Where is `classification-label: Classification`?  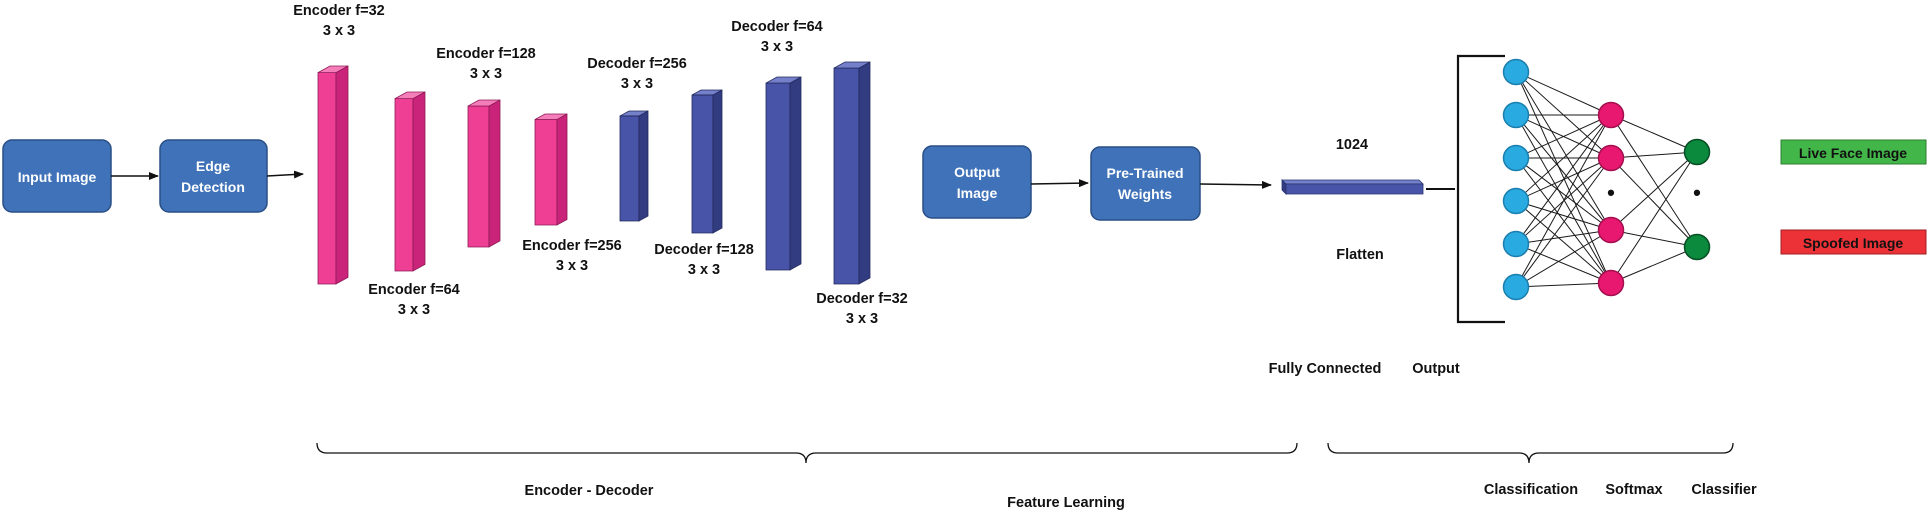
classification-label: Classification is located at coordinates (1531, 490).